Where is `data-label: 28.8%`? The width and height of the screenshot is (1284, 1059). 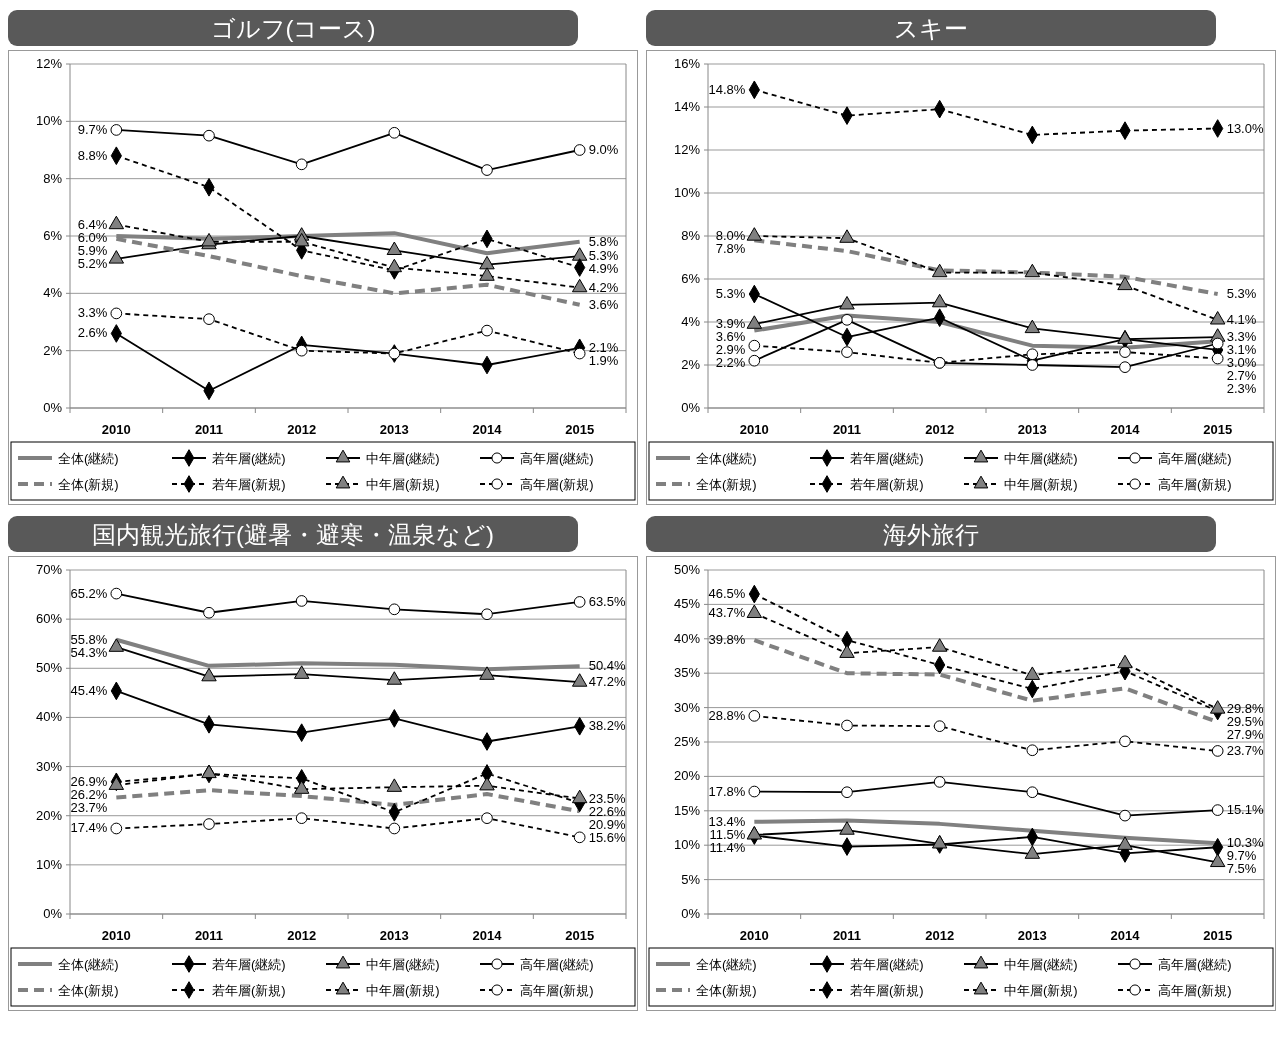 data-label: 28.8% is located at coordinates (727, 715).